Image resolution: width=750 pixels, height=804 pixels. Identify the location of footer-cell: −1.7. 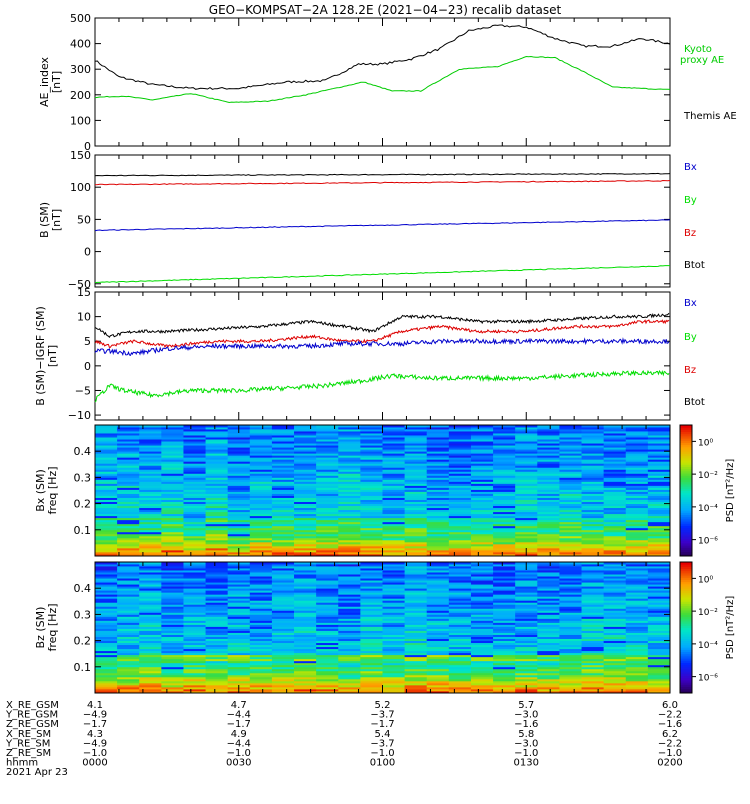
(239, 724).